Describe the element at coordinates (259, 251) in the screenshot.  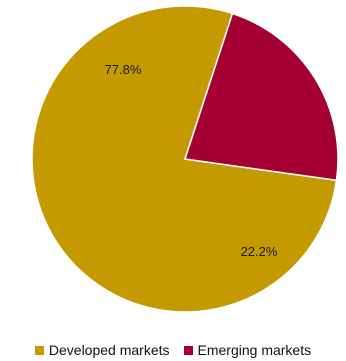
I see `slice-label-emerging-markets: 22.2%` at that location.